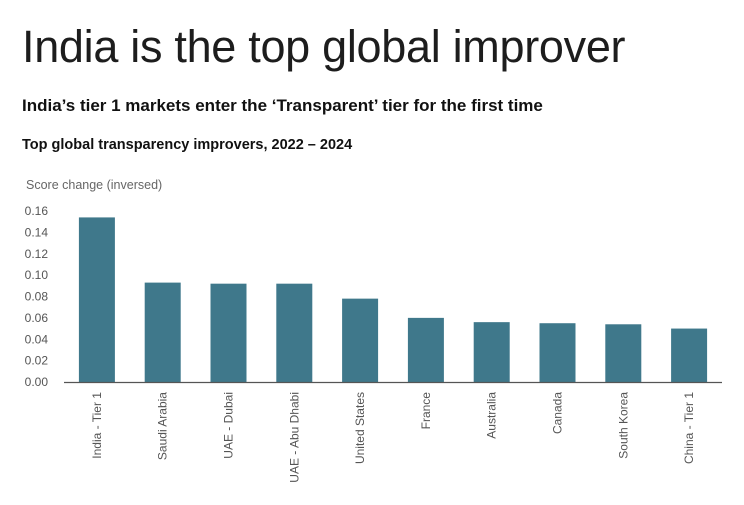 The image size is (744, 505). I want to click on y-axis-label: Score change (inversed), so click(94, 185).